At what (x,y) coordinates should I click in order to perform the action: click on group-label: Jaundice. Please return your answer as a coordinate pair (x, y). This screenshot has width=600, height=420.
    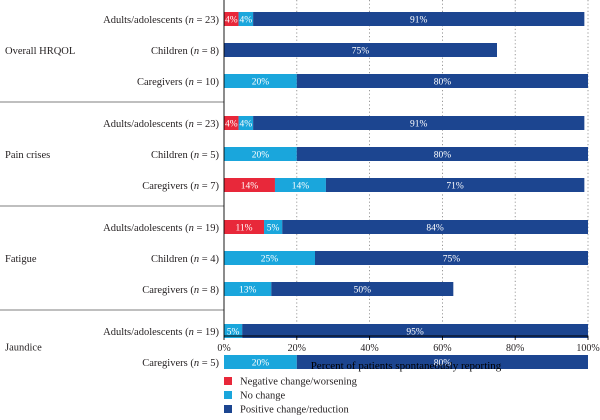
    Looking at the image, I should click on (23, 348).